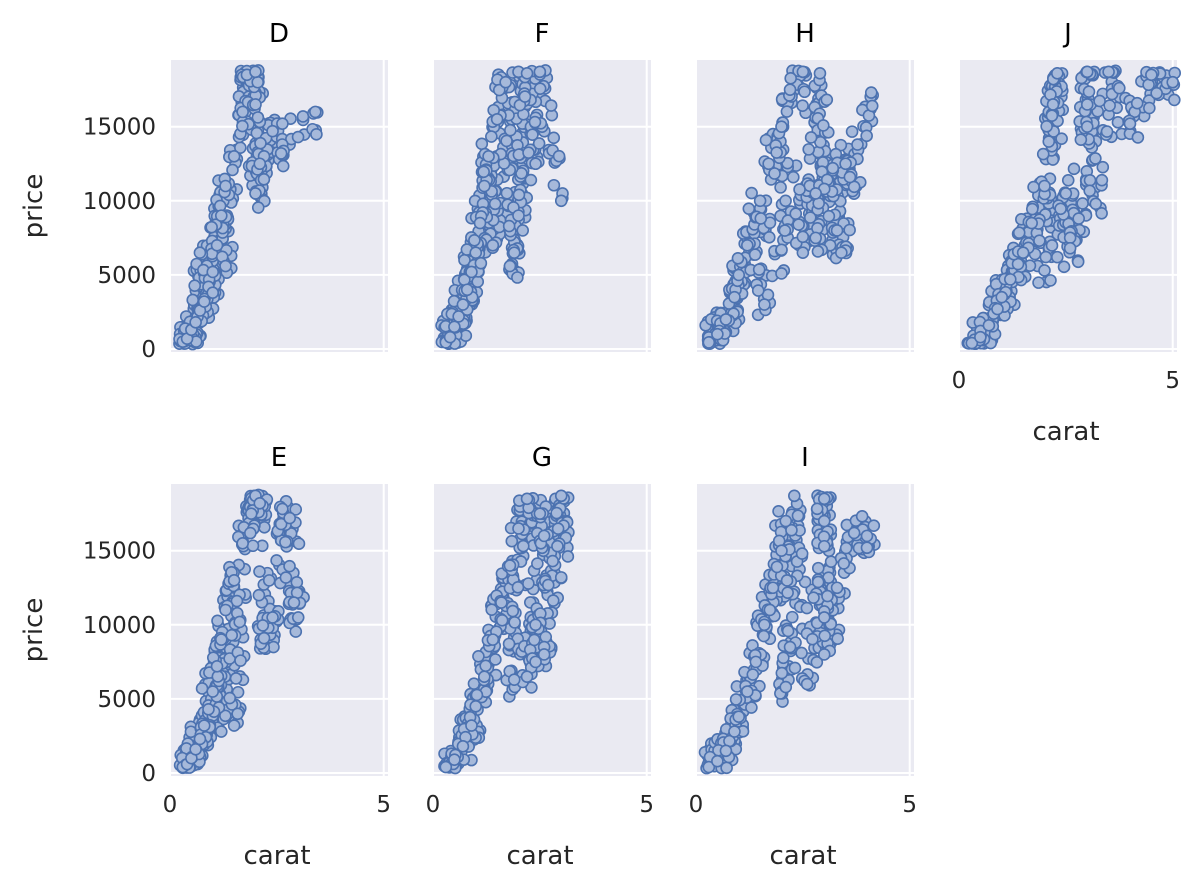 This screenshot has width=1198, height=890. What do you see at coordinates (1067, 34) in the screenshot?
I see `facet-title: J` at bounding box center [1067, 34].